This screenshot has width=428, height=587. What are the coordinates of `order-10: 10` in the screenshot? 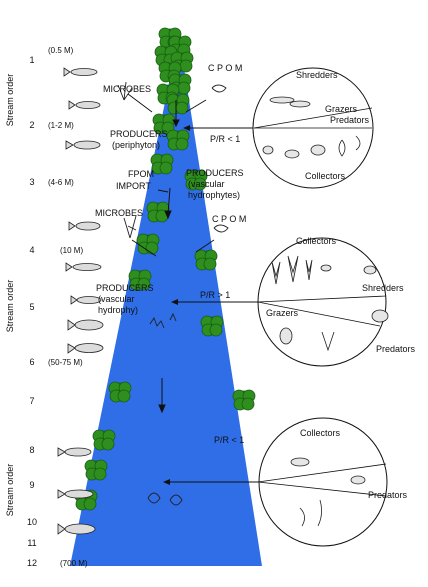 It's located at (32, 522).